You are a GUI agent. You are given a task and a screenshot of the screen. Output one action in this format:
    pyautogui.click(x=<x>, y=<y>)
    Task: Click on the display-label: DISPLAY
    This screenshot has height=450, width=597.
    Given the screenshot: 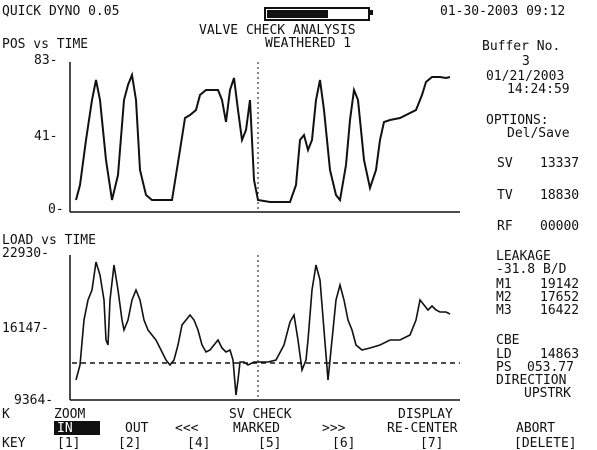 What is the action you would take?
    pyautogui.click(x=425, y=414)
    